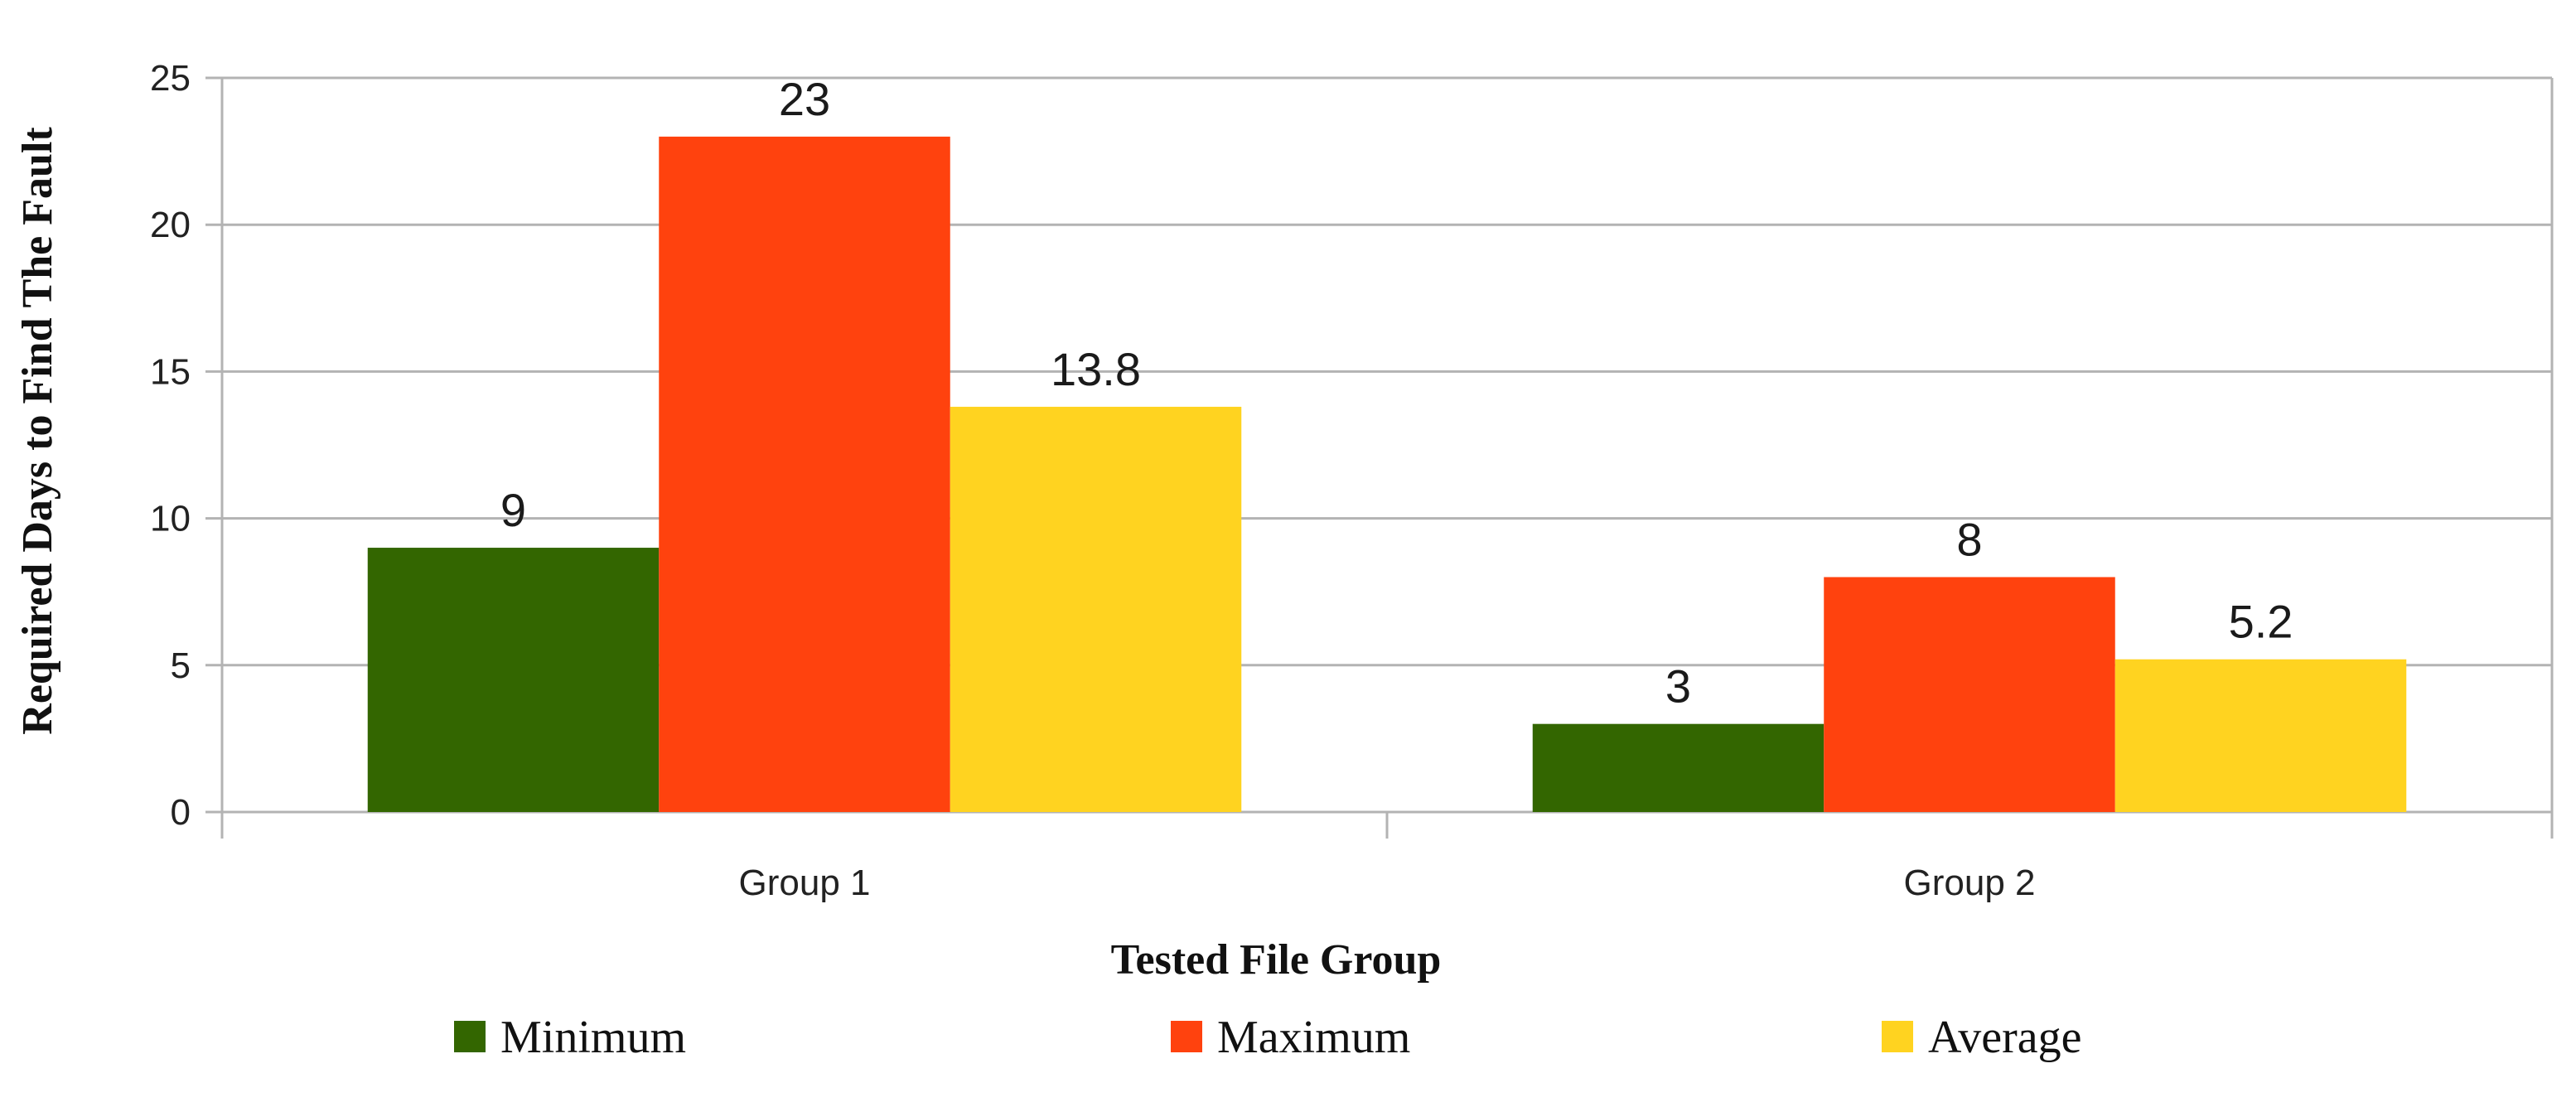 The image size is (2576, 1107). I want to click on legend-swatch-minimum, so click(470, 1037).